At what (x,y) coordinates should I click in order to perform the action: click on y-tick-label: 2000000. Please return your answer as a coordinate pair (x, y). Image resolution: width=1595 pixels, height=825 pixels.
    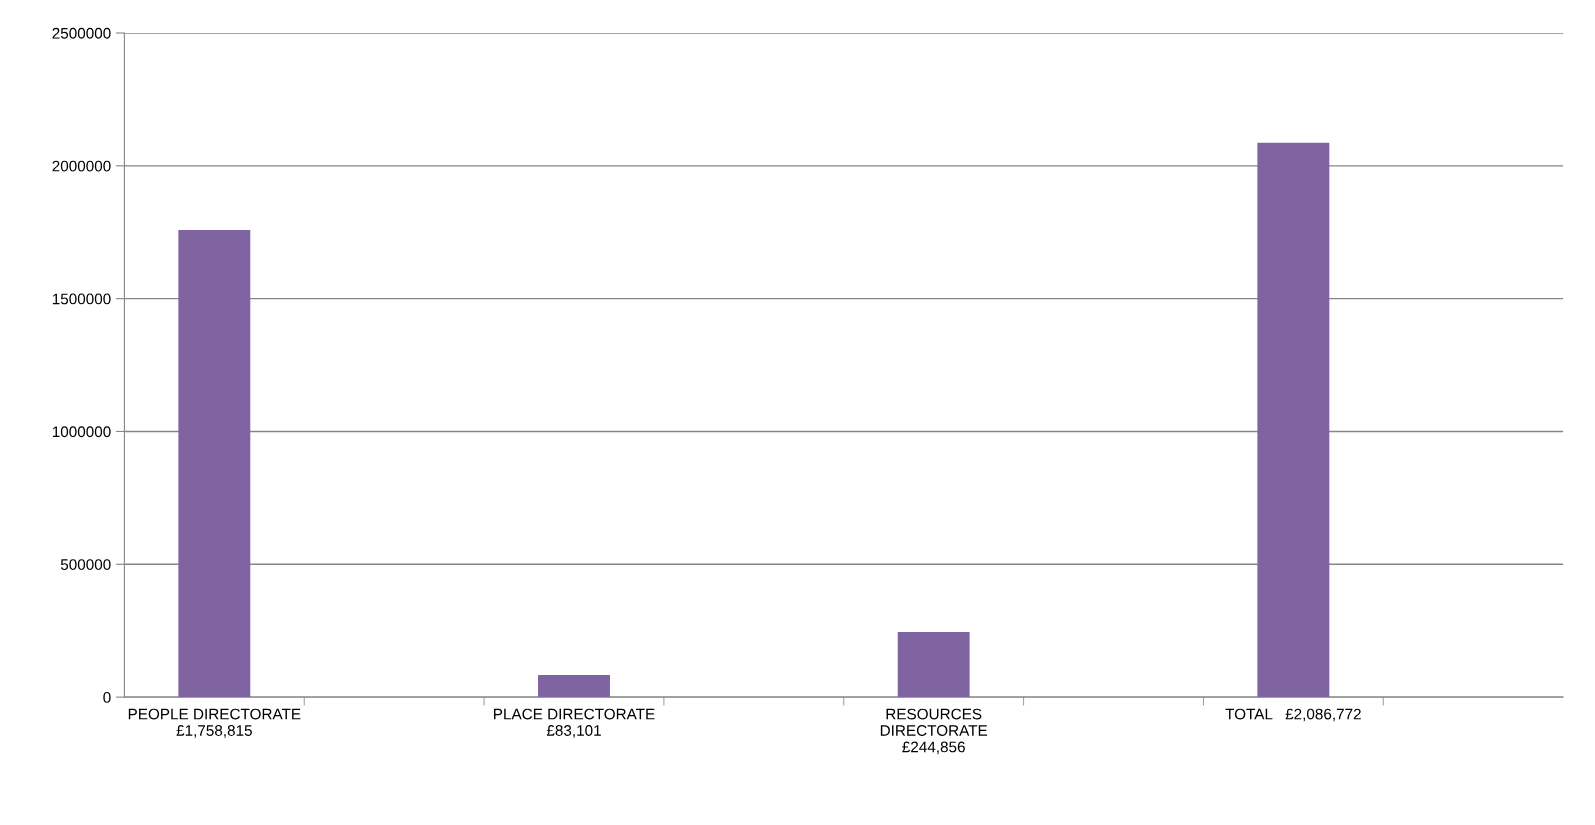
    Looking at the image, I should click on (81, 166).